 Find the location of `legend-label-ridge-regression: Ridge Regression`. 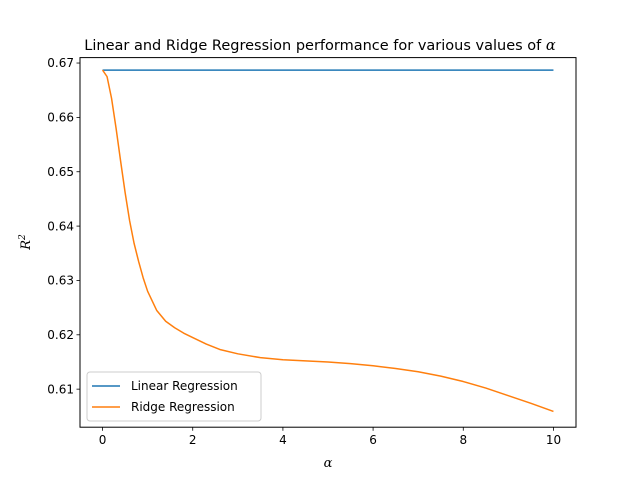

legend-label-ridge-regression: Ridge Regression is located at coordinates (183, 407).